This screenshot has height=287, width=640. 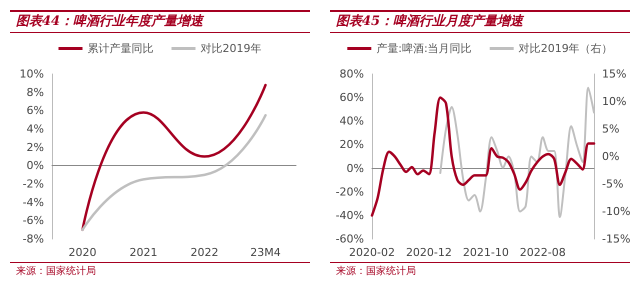 I want to click on y-tick-label: -2%, so click(x=33, y=184).